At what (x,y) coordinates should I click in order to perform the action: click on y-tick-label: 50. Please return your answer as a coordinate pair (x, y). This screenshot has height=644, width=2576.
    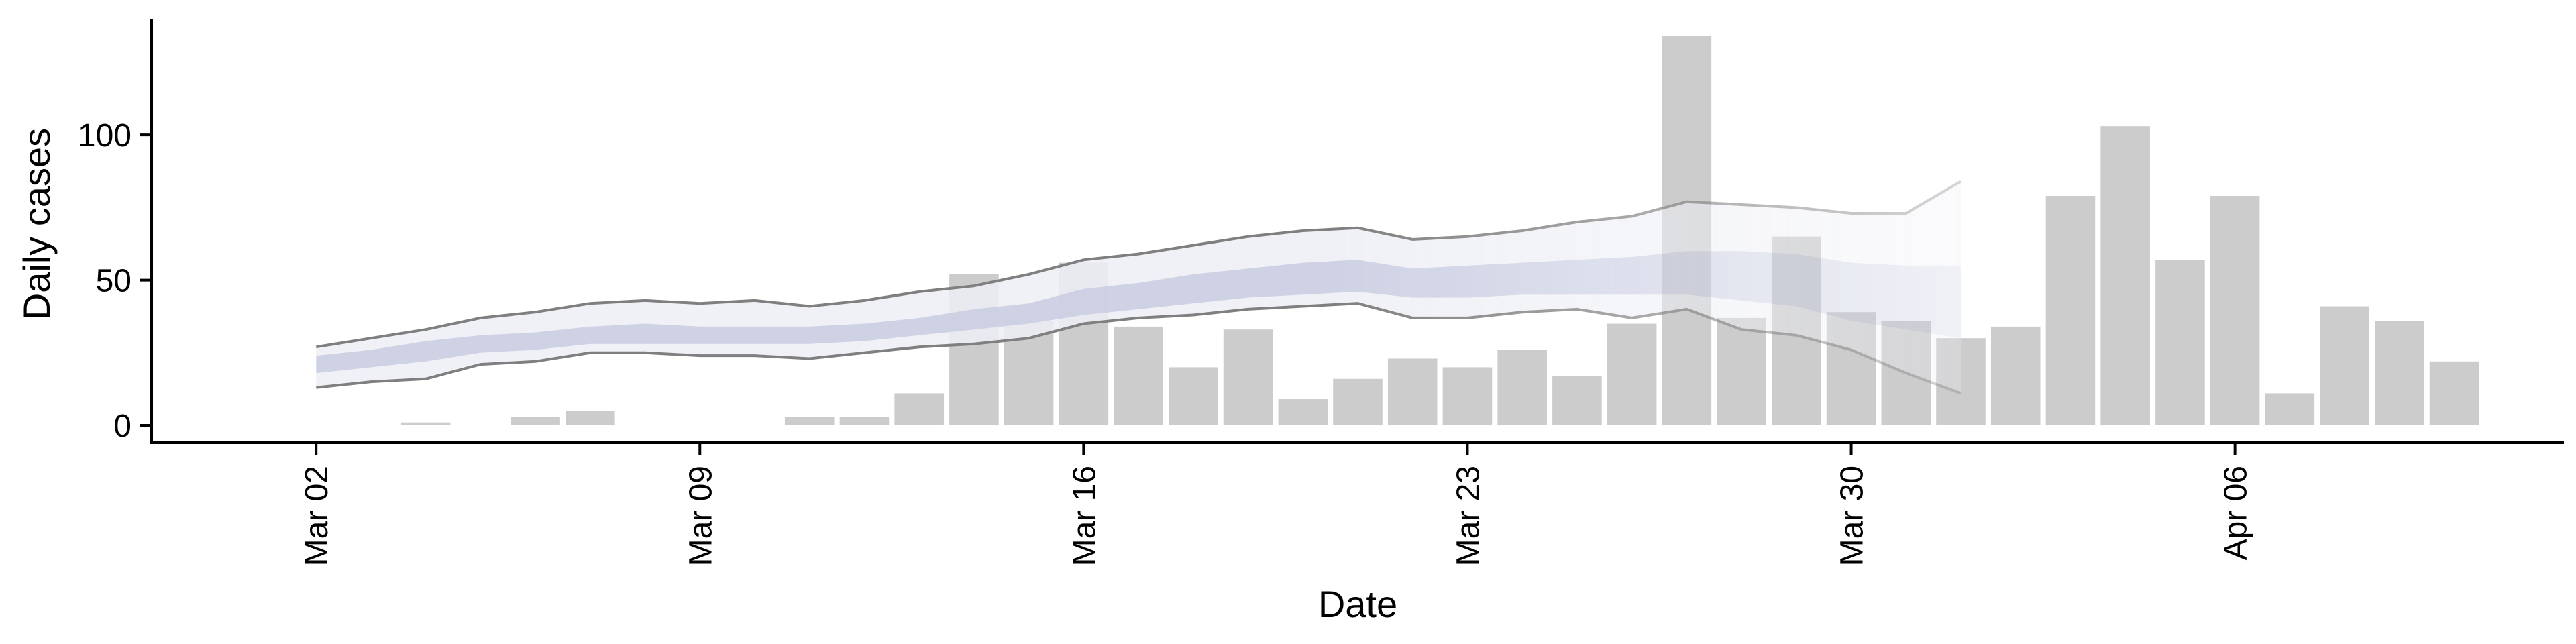
    Looking at the image, I should click on (113, 281).